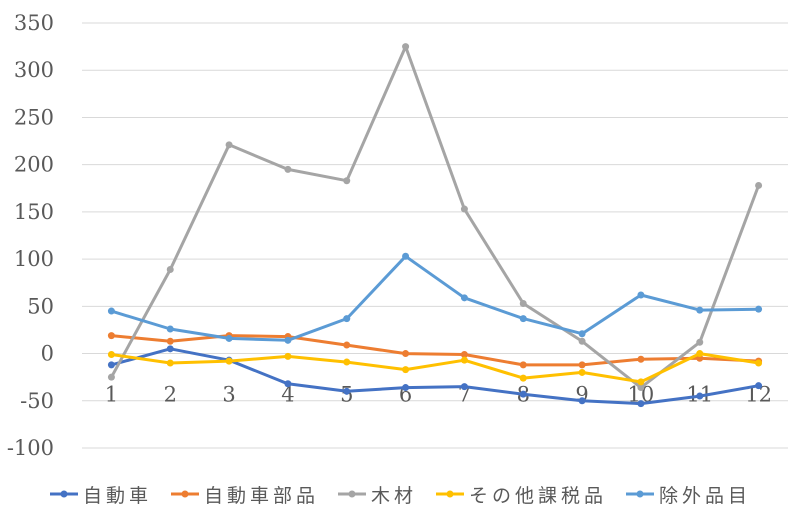 This screenshot has height=521, width=800. I want to click on y-tick-label: 150, so click(34, 212).